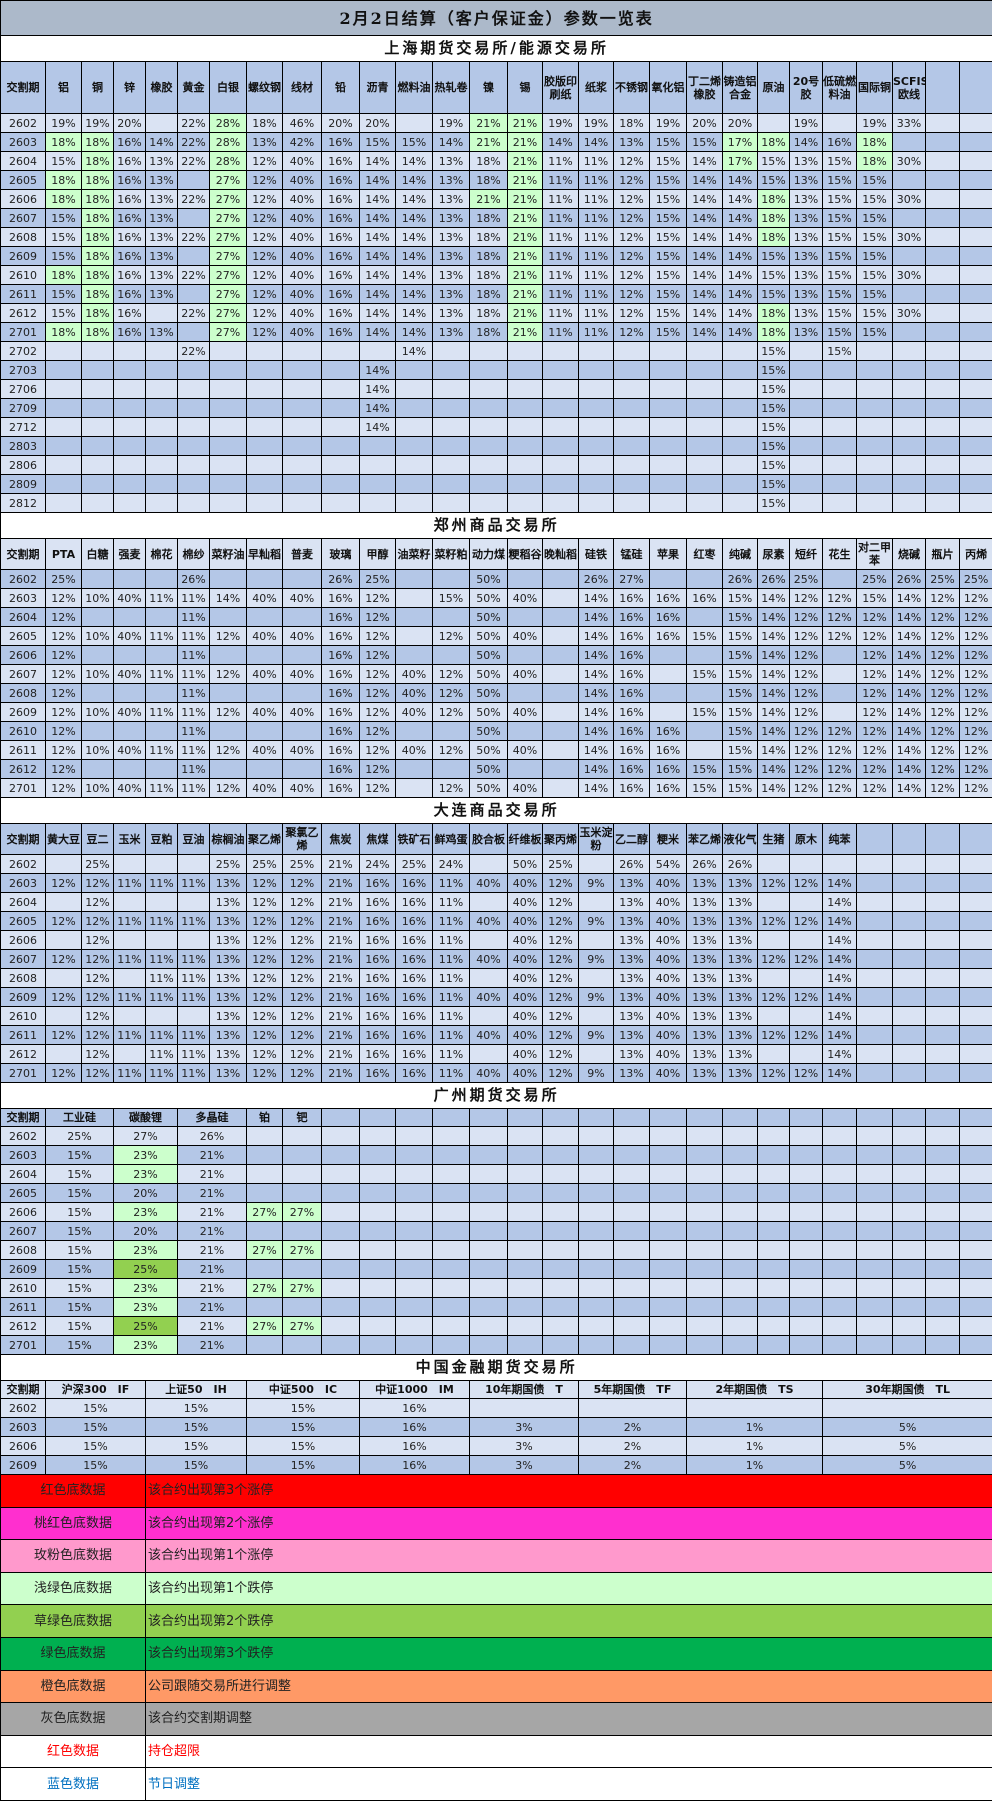 This screenshot has width=992, height=1804. I want to click on margin-cell: 22%, so click(193, 123).